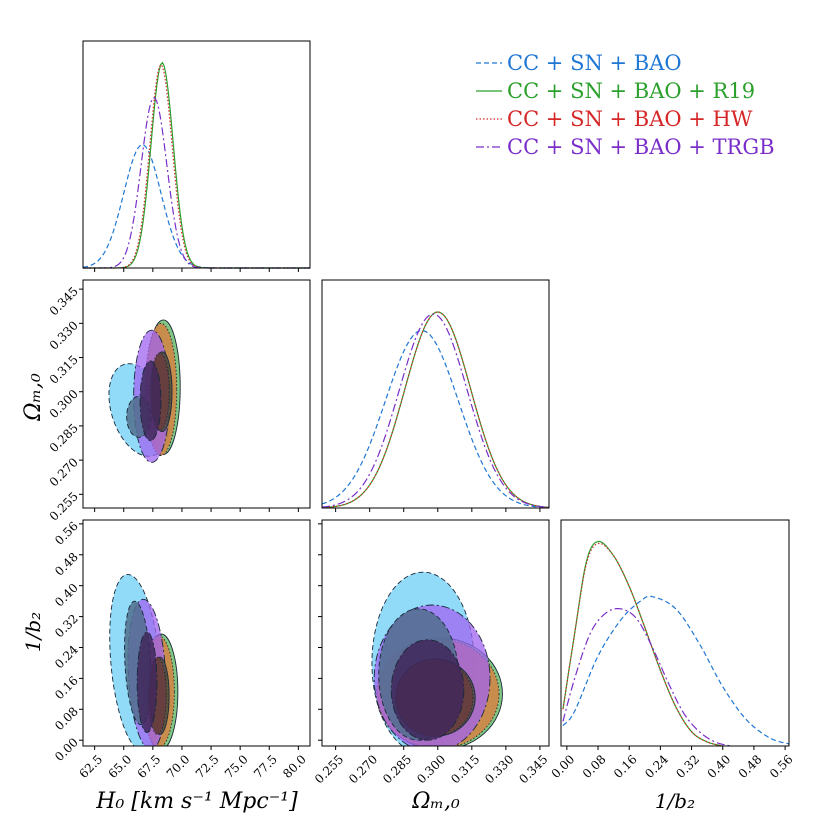  I want to click on y-tick-label-Om: 0.285, so click(64, 438).